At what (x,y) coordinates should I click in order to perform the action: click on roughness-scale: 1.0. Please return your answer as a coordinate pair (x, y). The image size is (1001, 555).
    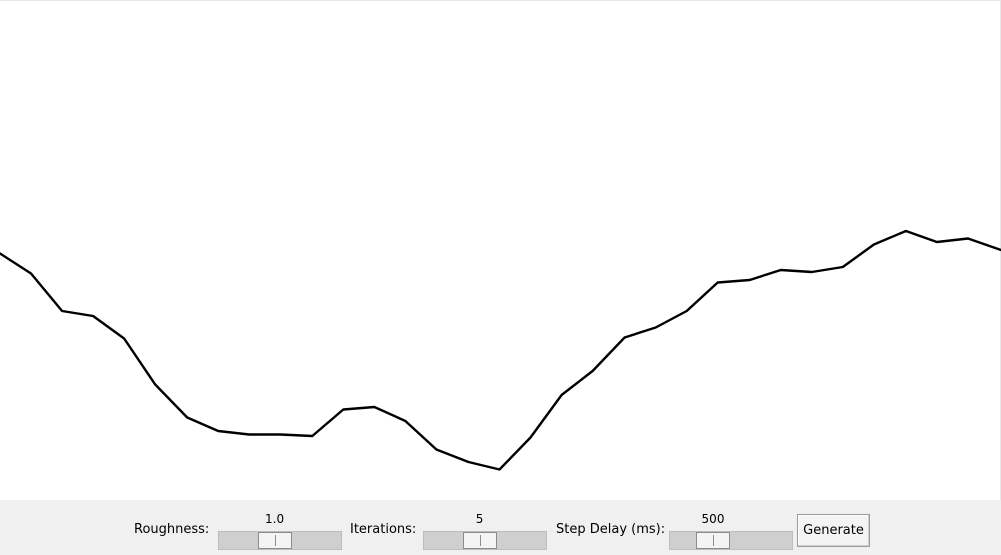
    Looking at the image, I should click on (280, 532).